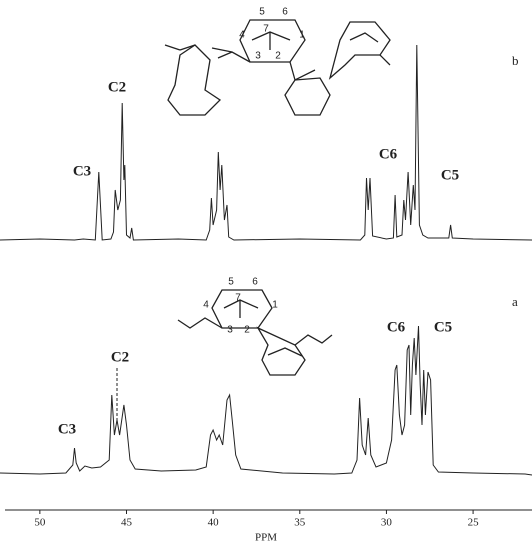 The height and width of the screenshot is (550, 532). Describe the element at coordinates (277, 67) in the screenshot. I see `structure-top` at that location.